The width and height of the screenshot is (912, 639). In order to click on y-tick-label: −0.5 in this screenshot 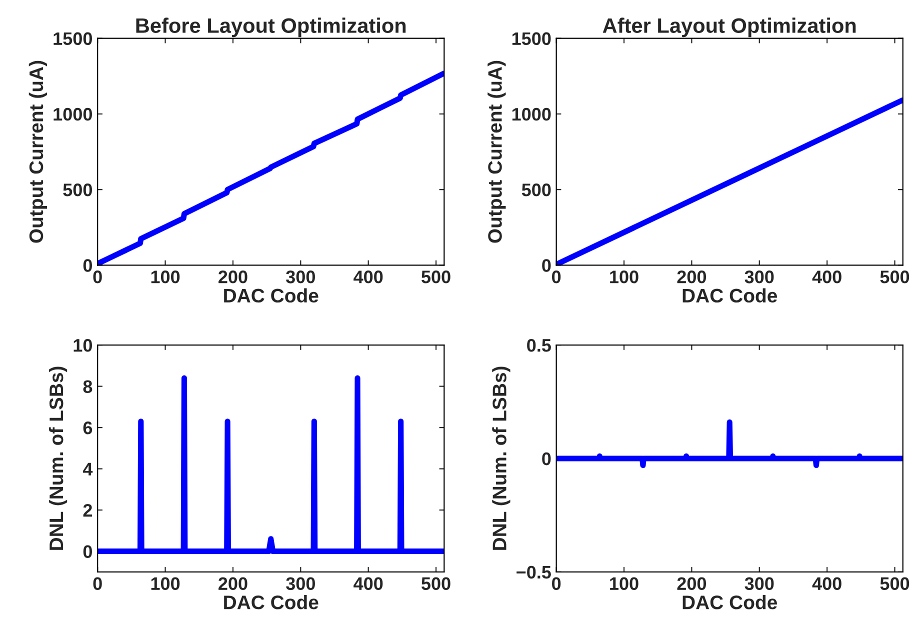, I will do `click(533, 572)`.